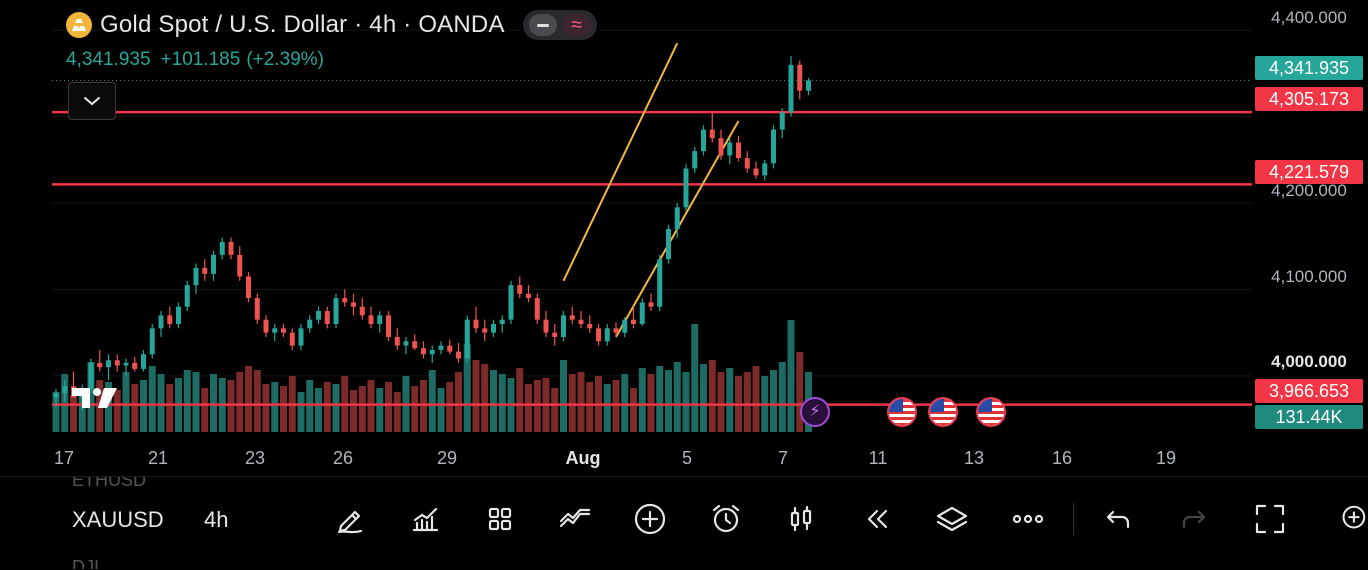 The height and width of the screenshot is (570, 1368). What do you see at coordinates (620, 162) in the screenshot?
I see `channel-line` at bounding box center [620, 162].